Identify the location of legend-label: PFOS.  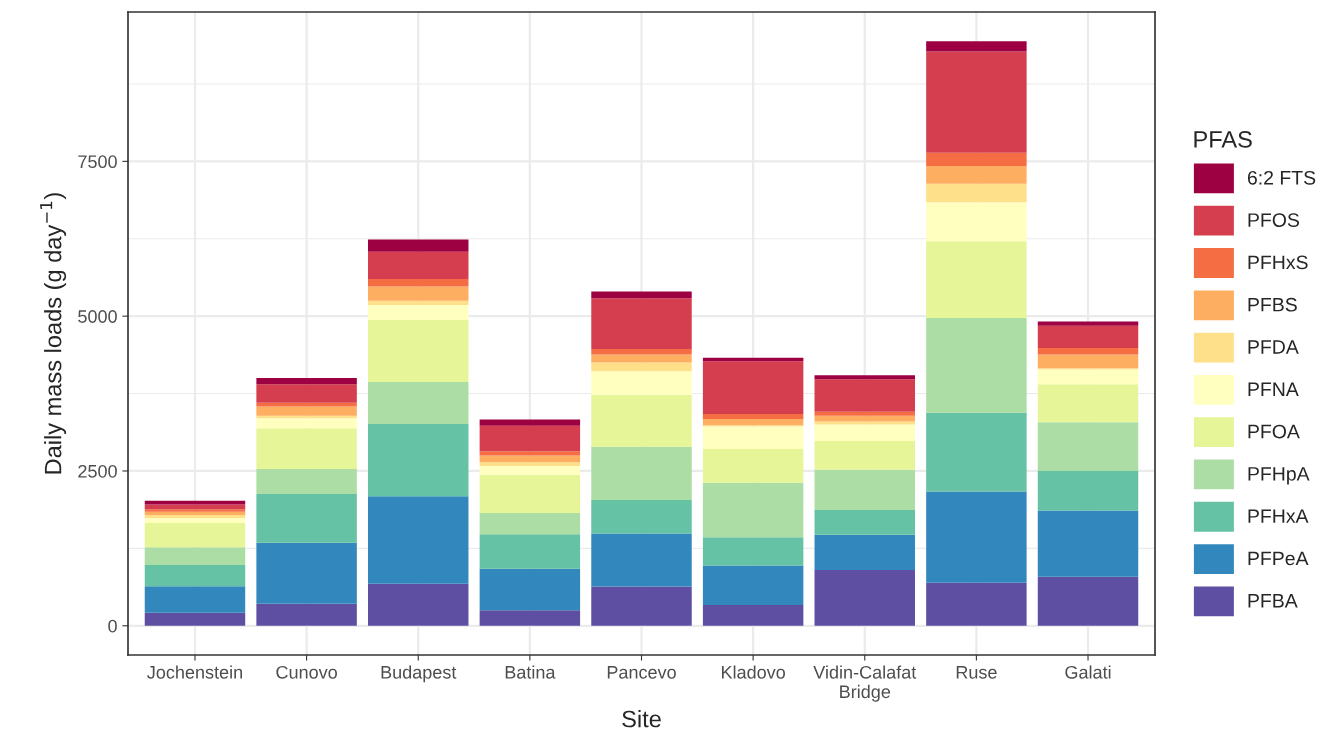
(1273, 220).